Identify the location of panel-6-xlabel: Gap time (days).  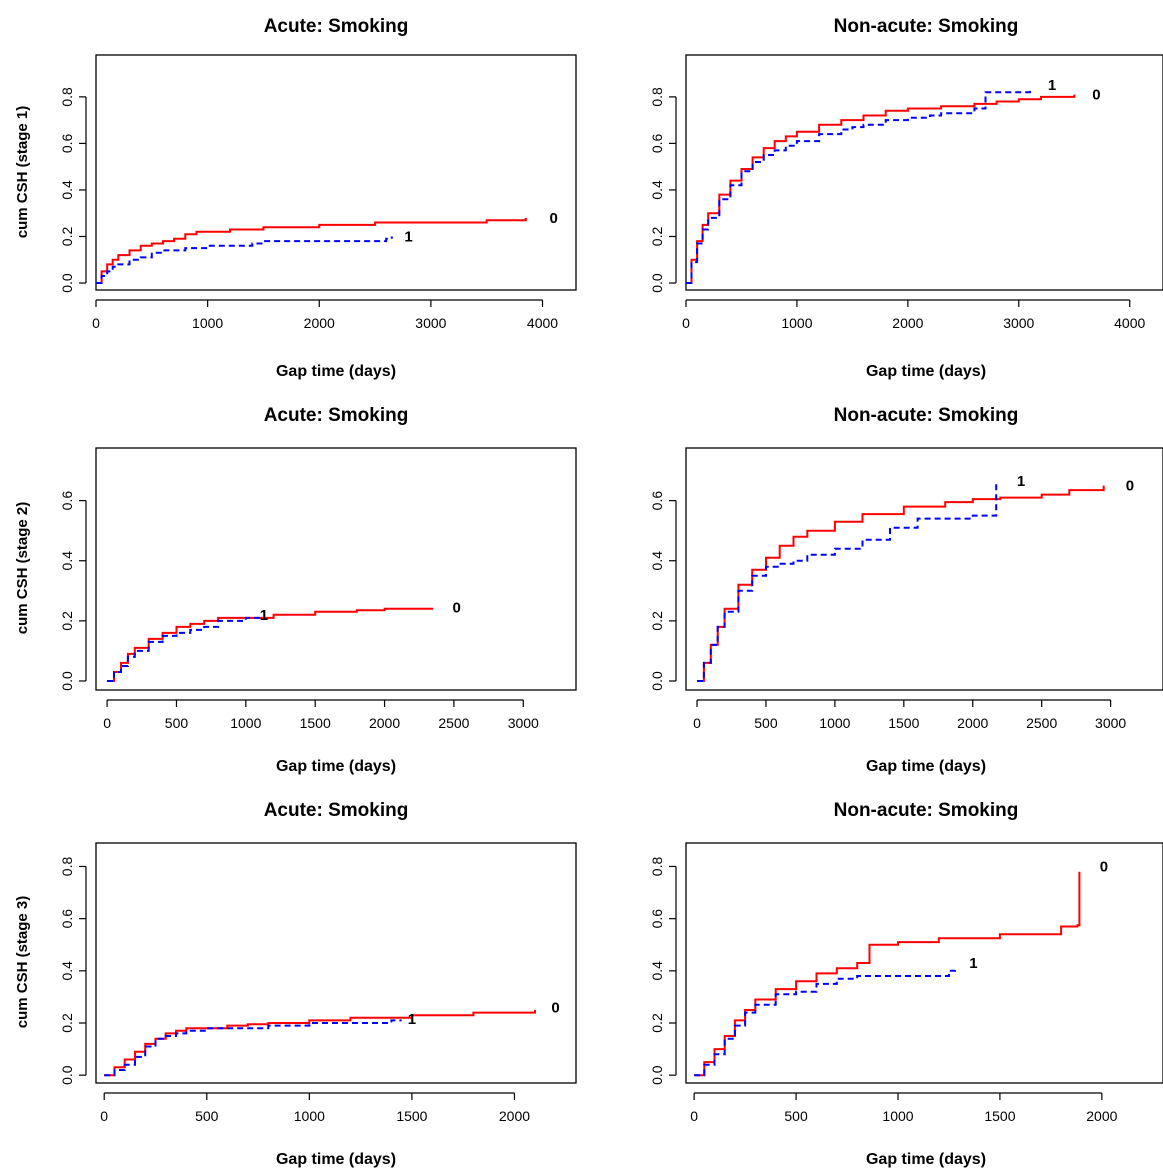
(926, 1159).